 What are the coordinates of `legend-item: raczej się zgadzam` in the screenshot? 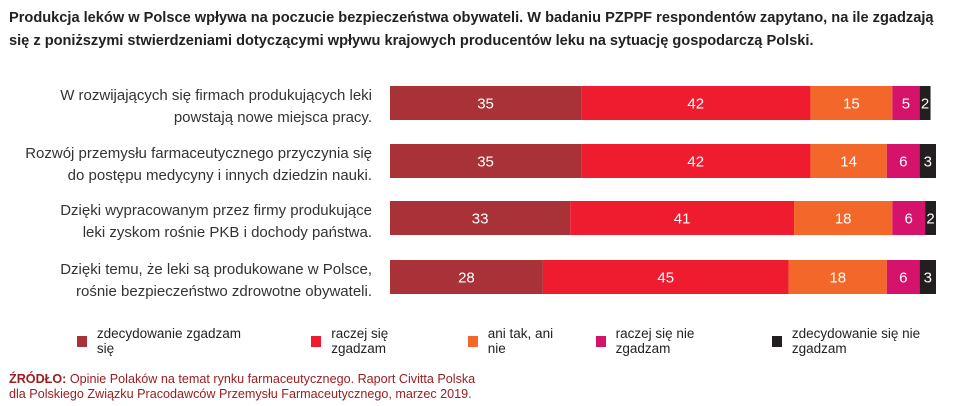 It's located at (373, 341).